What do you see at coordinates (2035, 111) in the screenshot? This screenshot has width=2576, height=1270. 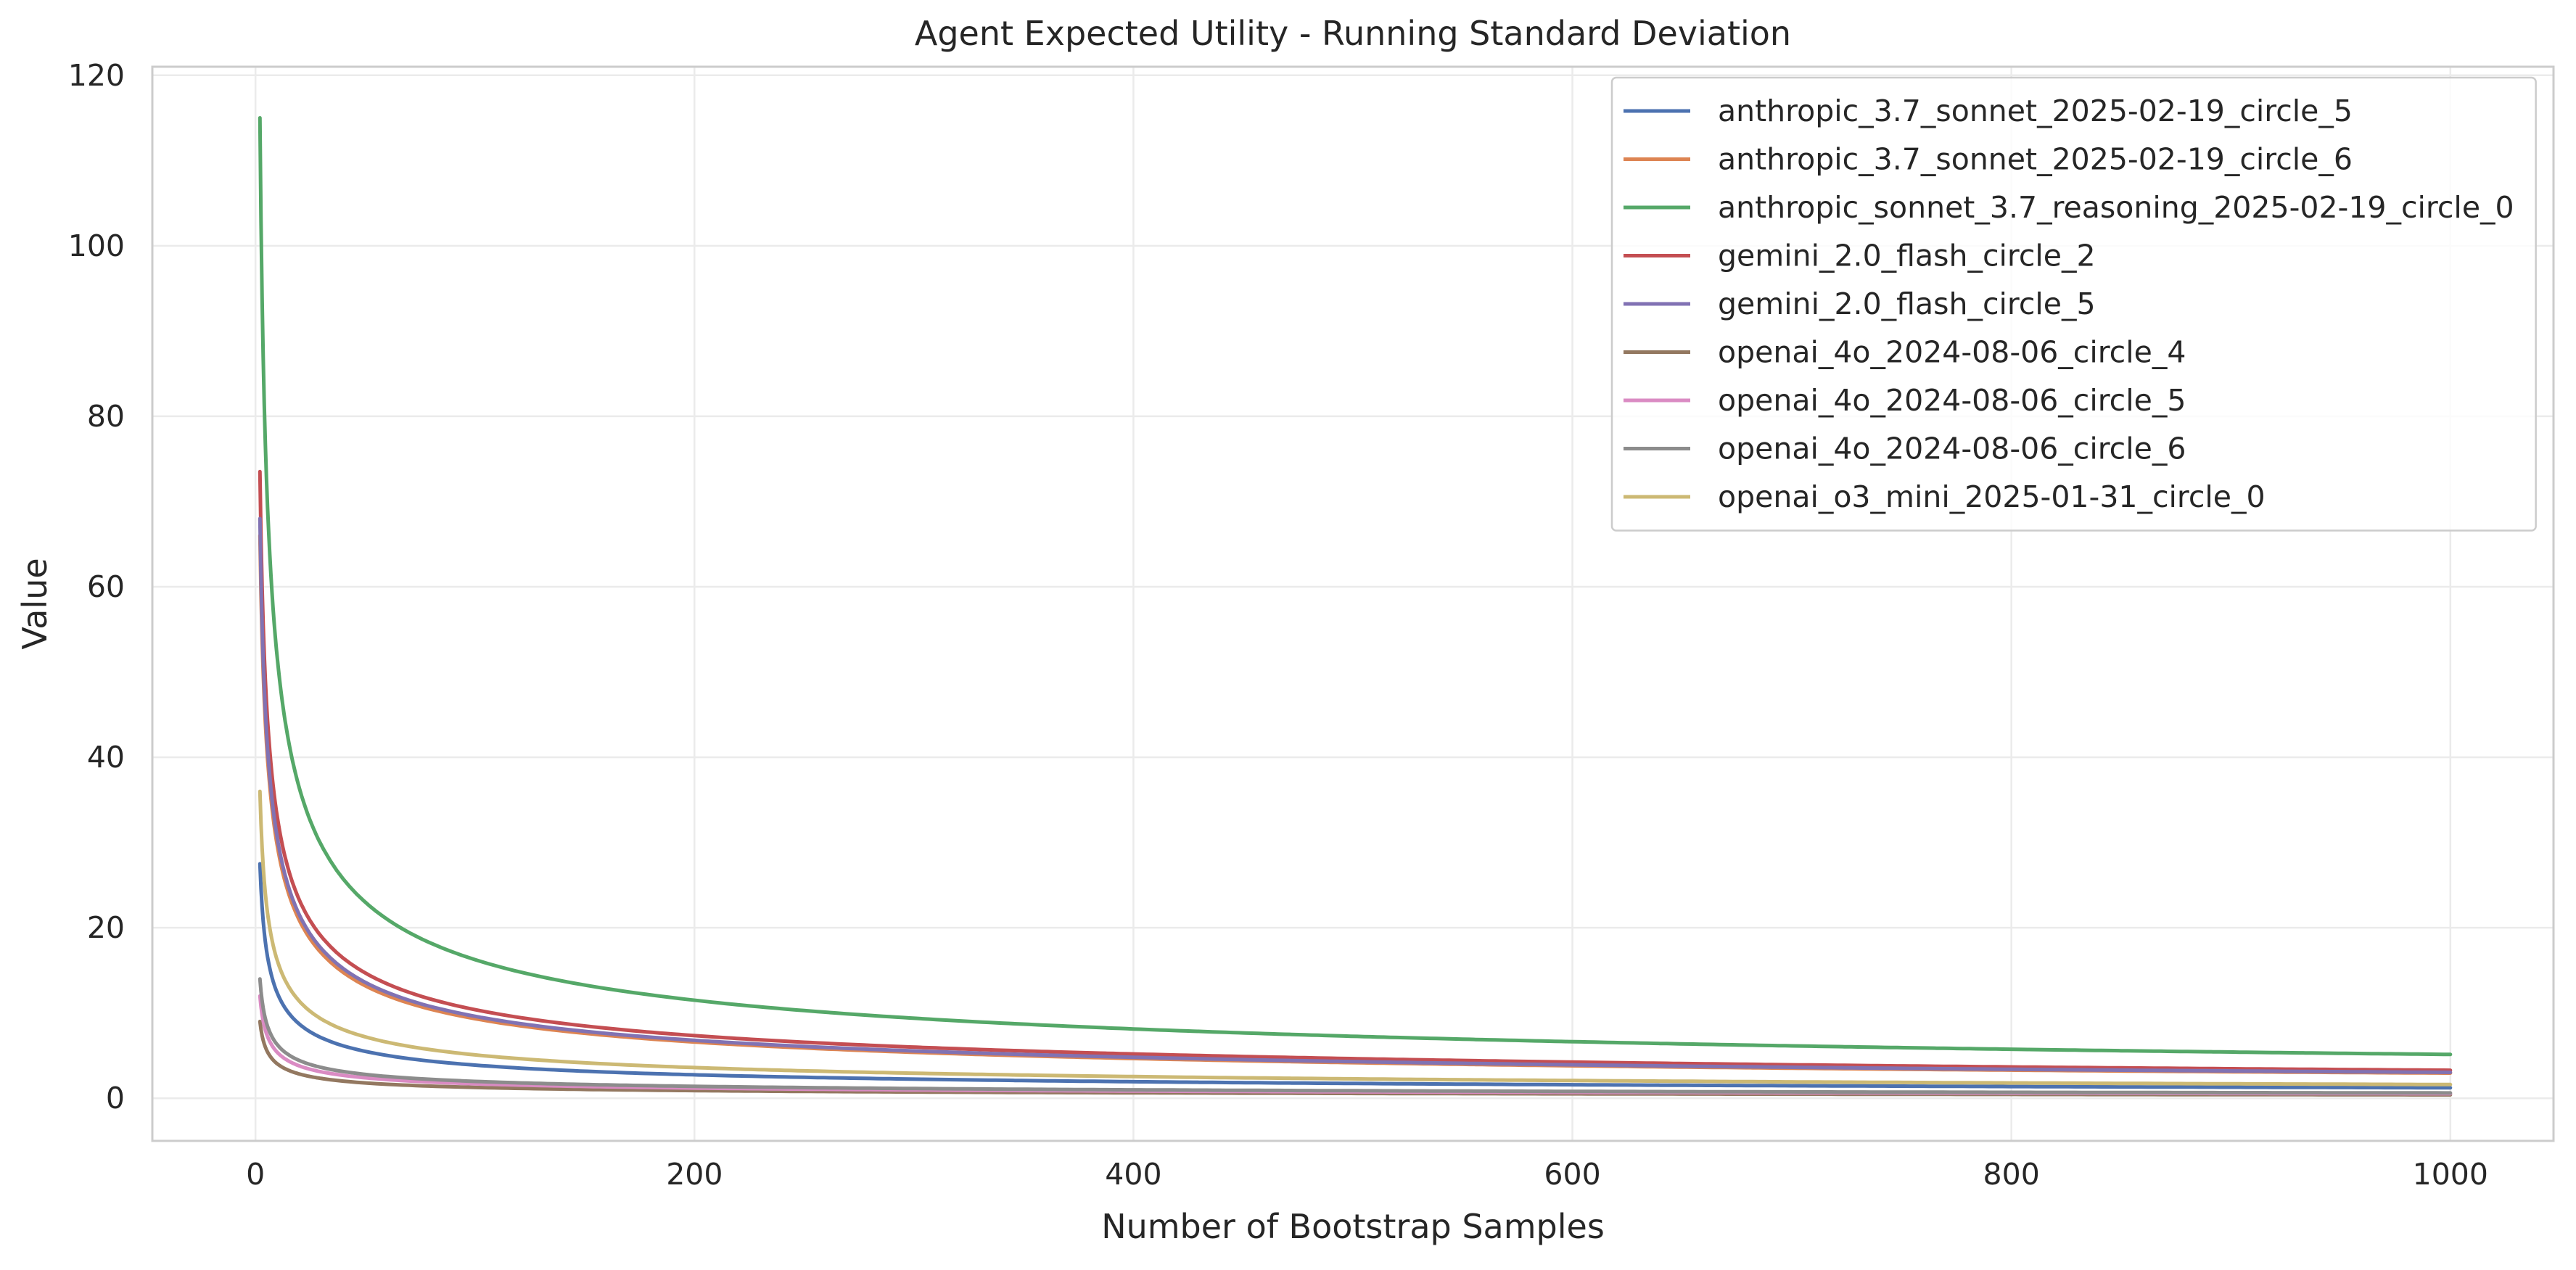 I see `legend-label: anthropic_3.7_sonnet_2025-02-19_circle_5` at bounding box center [2035, 111].